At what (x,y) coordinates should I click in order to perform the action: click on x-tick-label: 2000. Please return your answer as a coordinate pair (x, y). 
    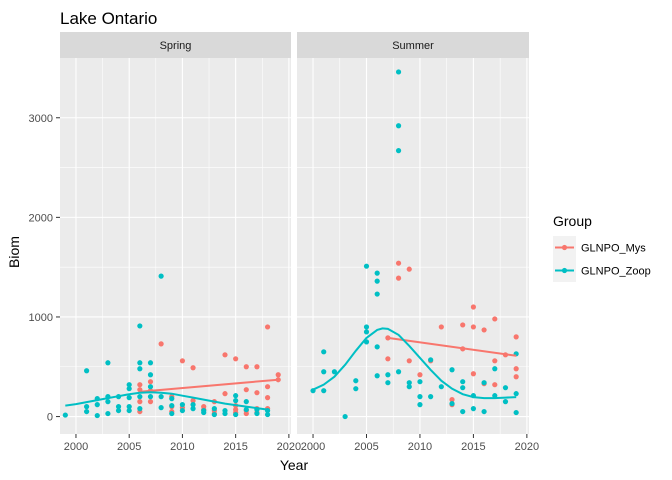
    Looking at the image, I should click on (313, 447).